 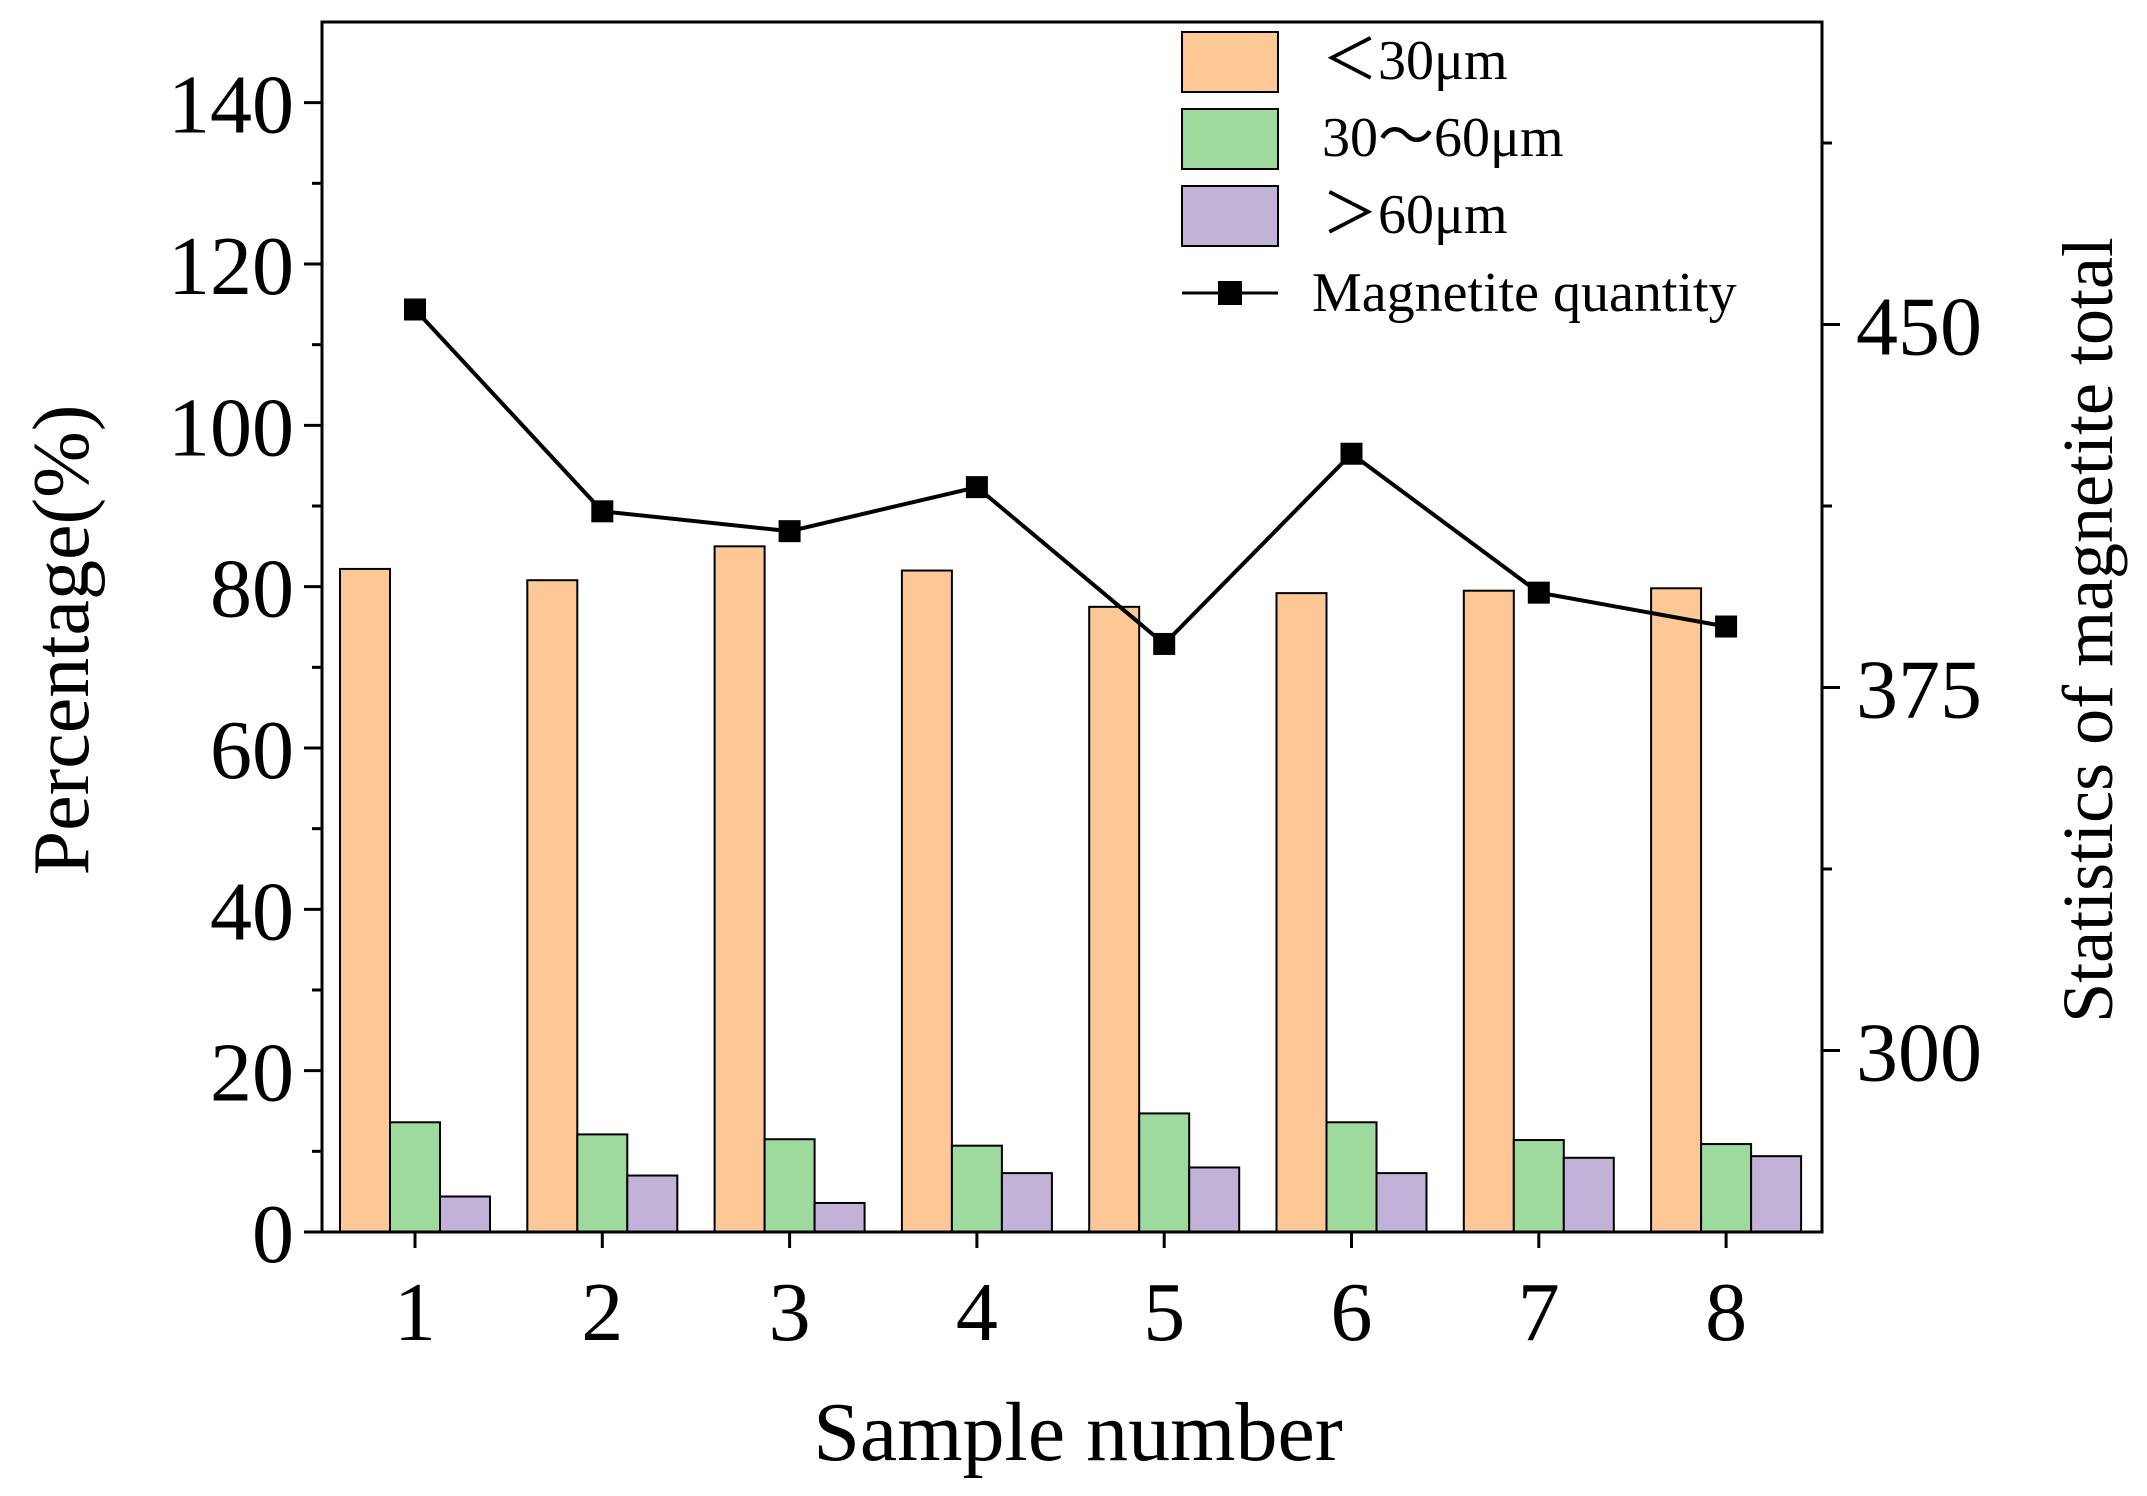 I want to click on y2-tick-label-375: 375, so click(x=1919, y=690).